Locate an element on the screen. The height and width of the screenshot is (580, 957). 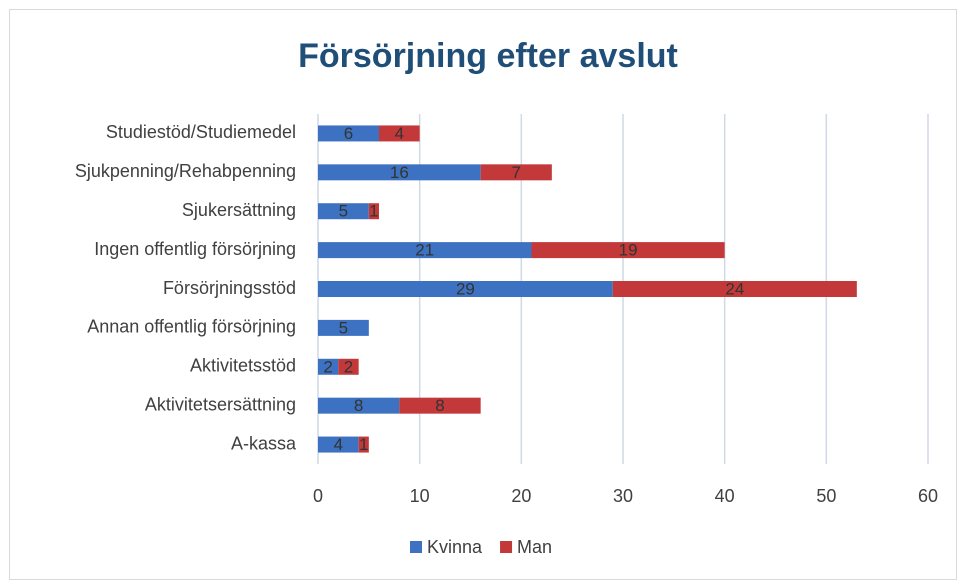
legend-label: Man is located at coordinates (534, 547).